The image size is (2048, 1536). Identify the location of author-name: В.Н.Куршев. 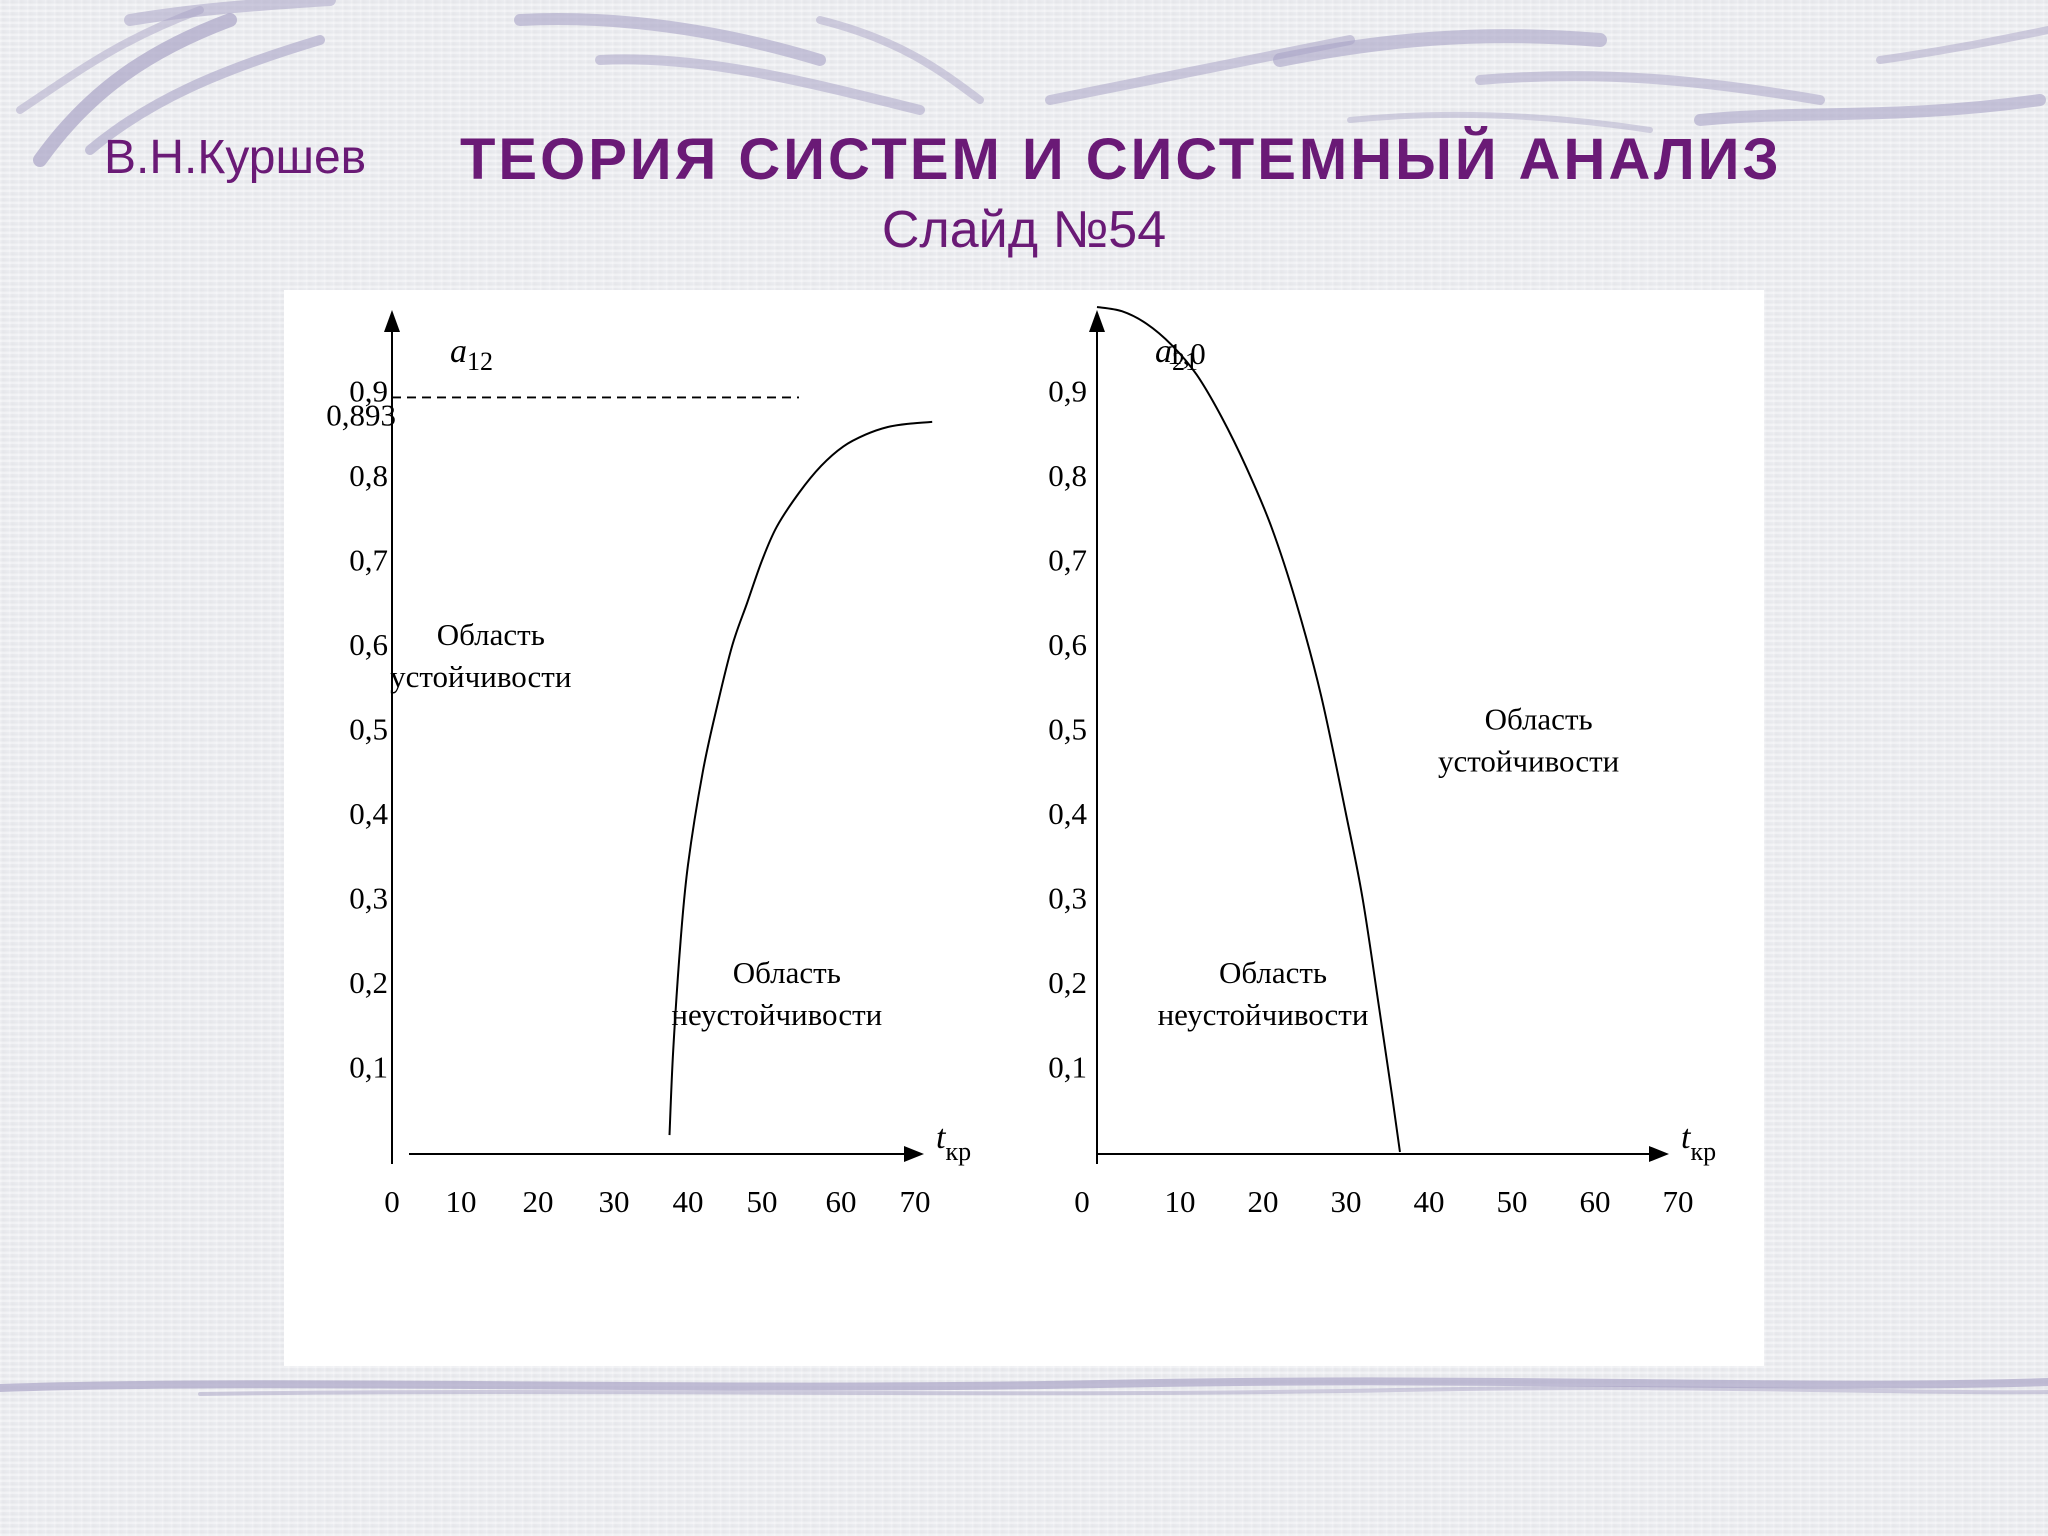
(235, 157).